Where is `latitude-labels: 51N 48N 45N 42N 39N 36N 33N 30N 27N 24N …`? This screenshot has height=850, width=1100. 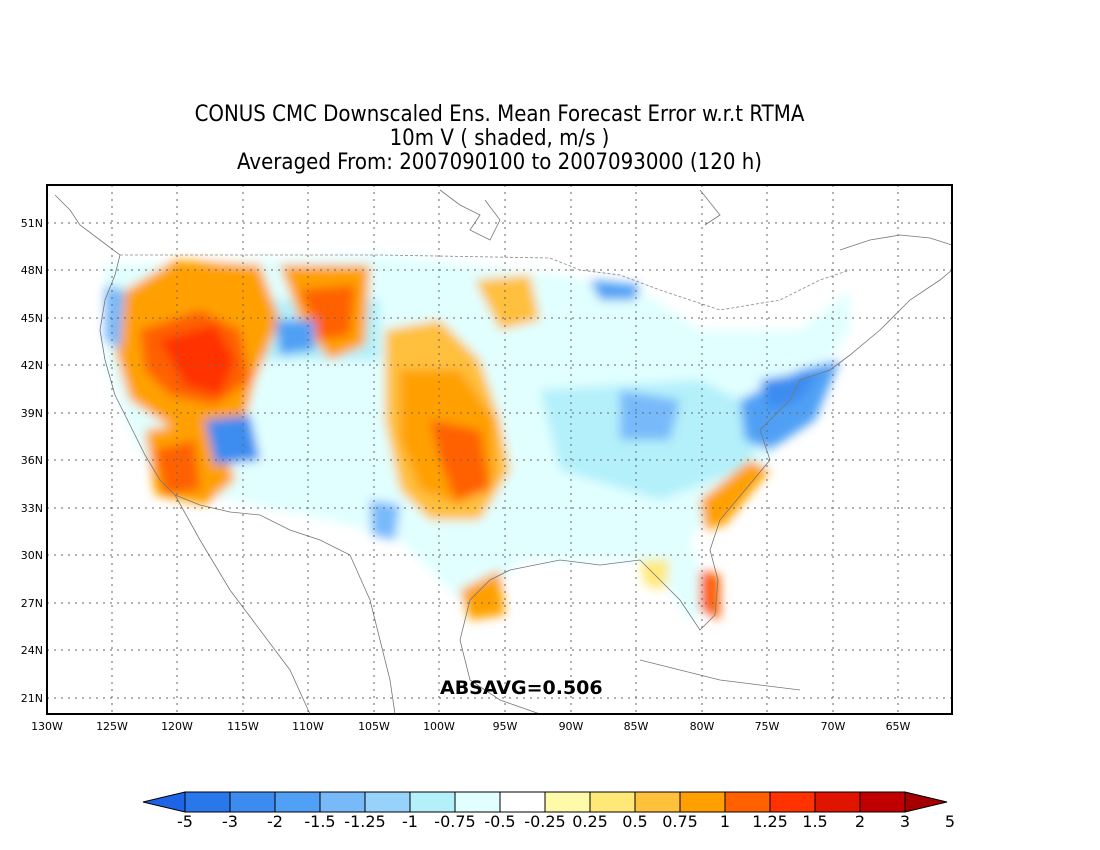
latitude-labels: 51N 48N 45N 42N 39N 36N 33N 30N 27N 24N … is located at coordinates (32, 461).